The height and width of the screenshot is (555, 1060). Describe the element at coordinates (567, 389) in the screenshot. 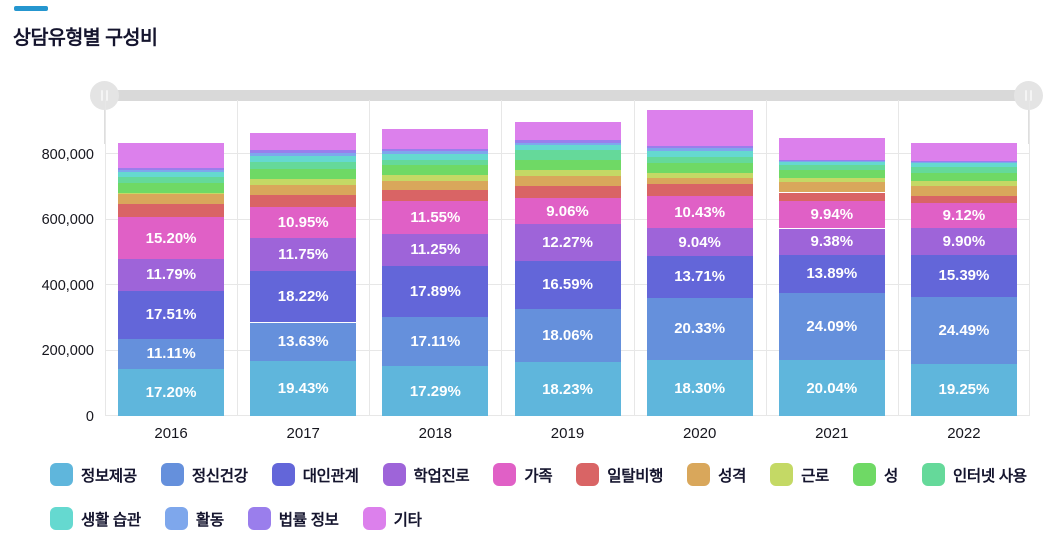

I see `bar-segment-정보제공: 18.23%` at that location.